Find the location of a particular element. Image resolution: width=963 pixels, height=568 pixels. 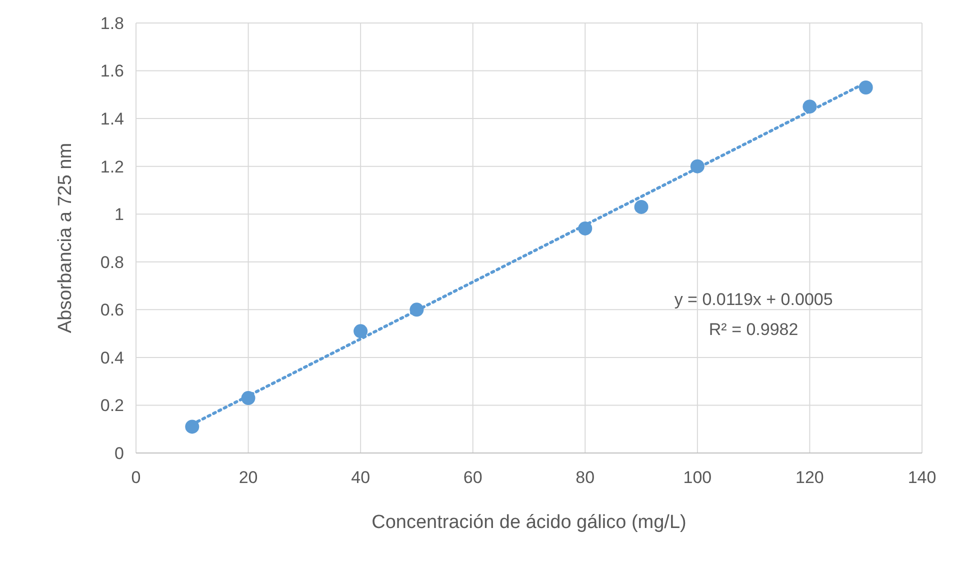

x-tick-label: 80 is located at coordinates (585, 477).